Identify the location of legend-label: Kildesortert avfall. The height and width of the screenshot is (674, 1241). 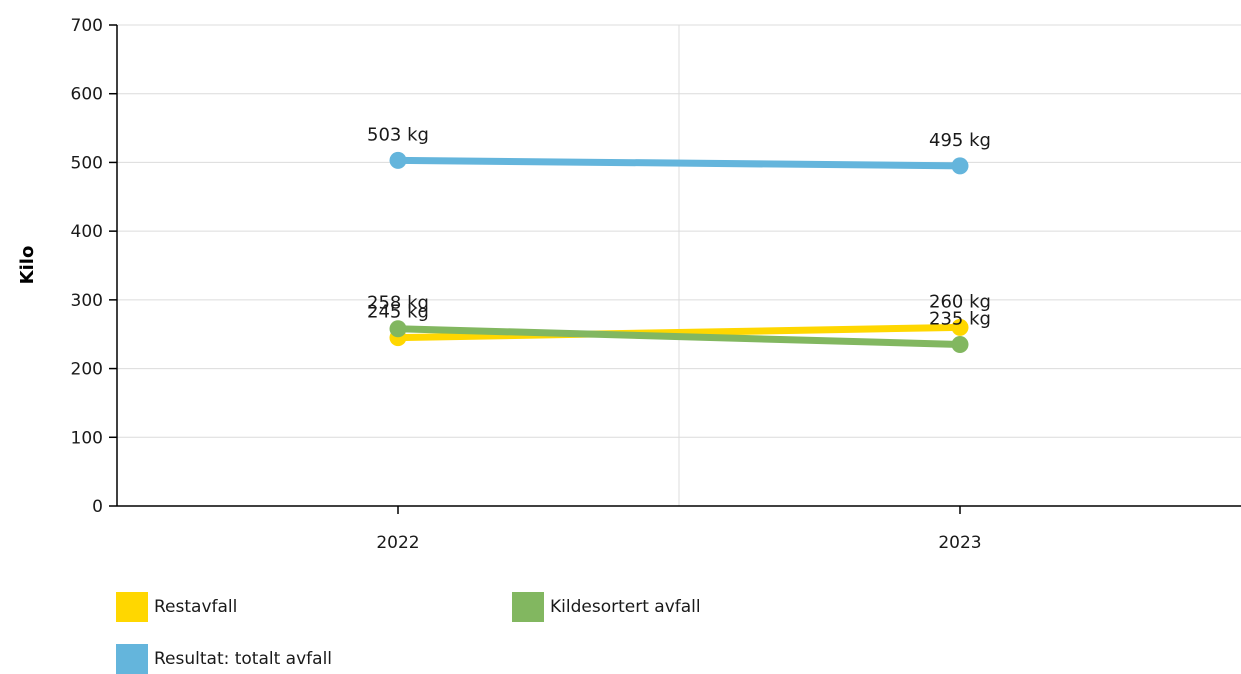
(625, 607).